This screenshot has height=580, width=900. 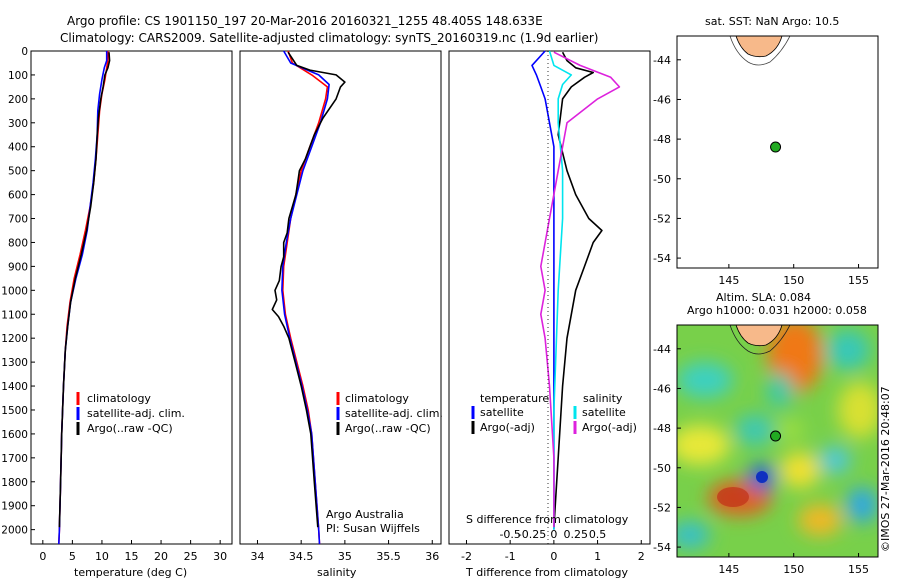 What do you see at coordinates (776, 436) in the screenshot?
I see `sla-float-marker` at bounding box center [776, 436].